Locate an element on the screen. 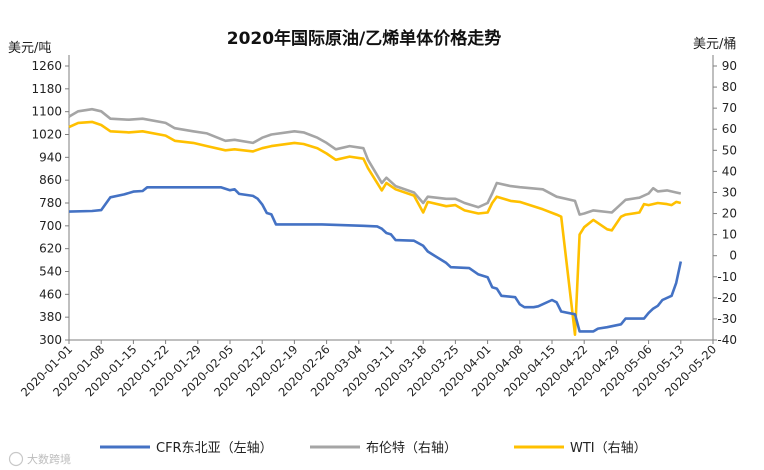 The height and width of the screenshot is (470, 764). legend-label-2: WTI（右轴） is located at coordinates (608, 448).